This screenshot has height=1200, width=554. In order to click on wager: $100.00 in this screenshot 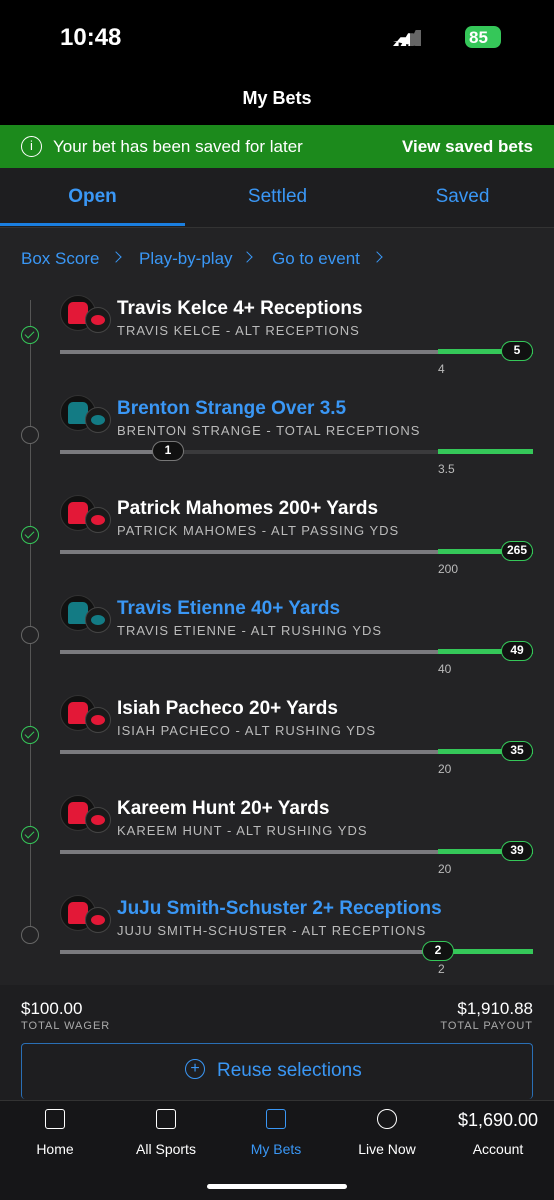, I will do `click(52, 1008)`.